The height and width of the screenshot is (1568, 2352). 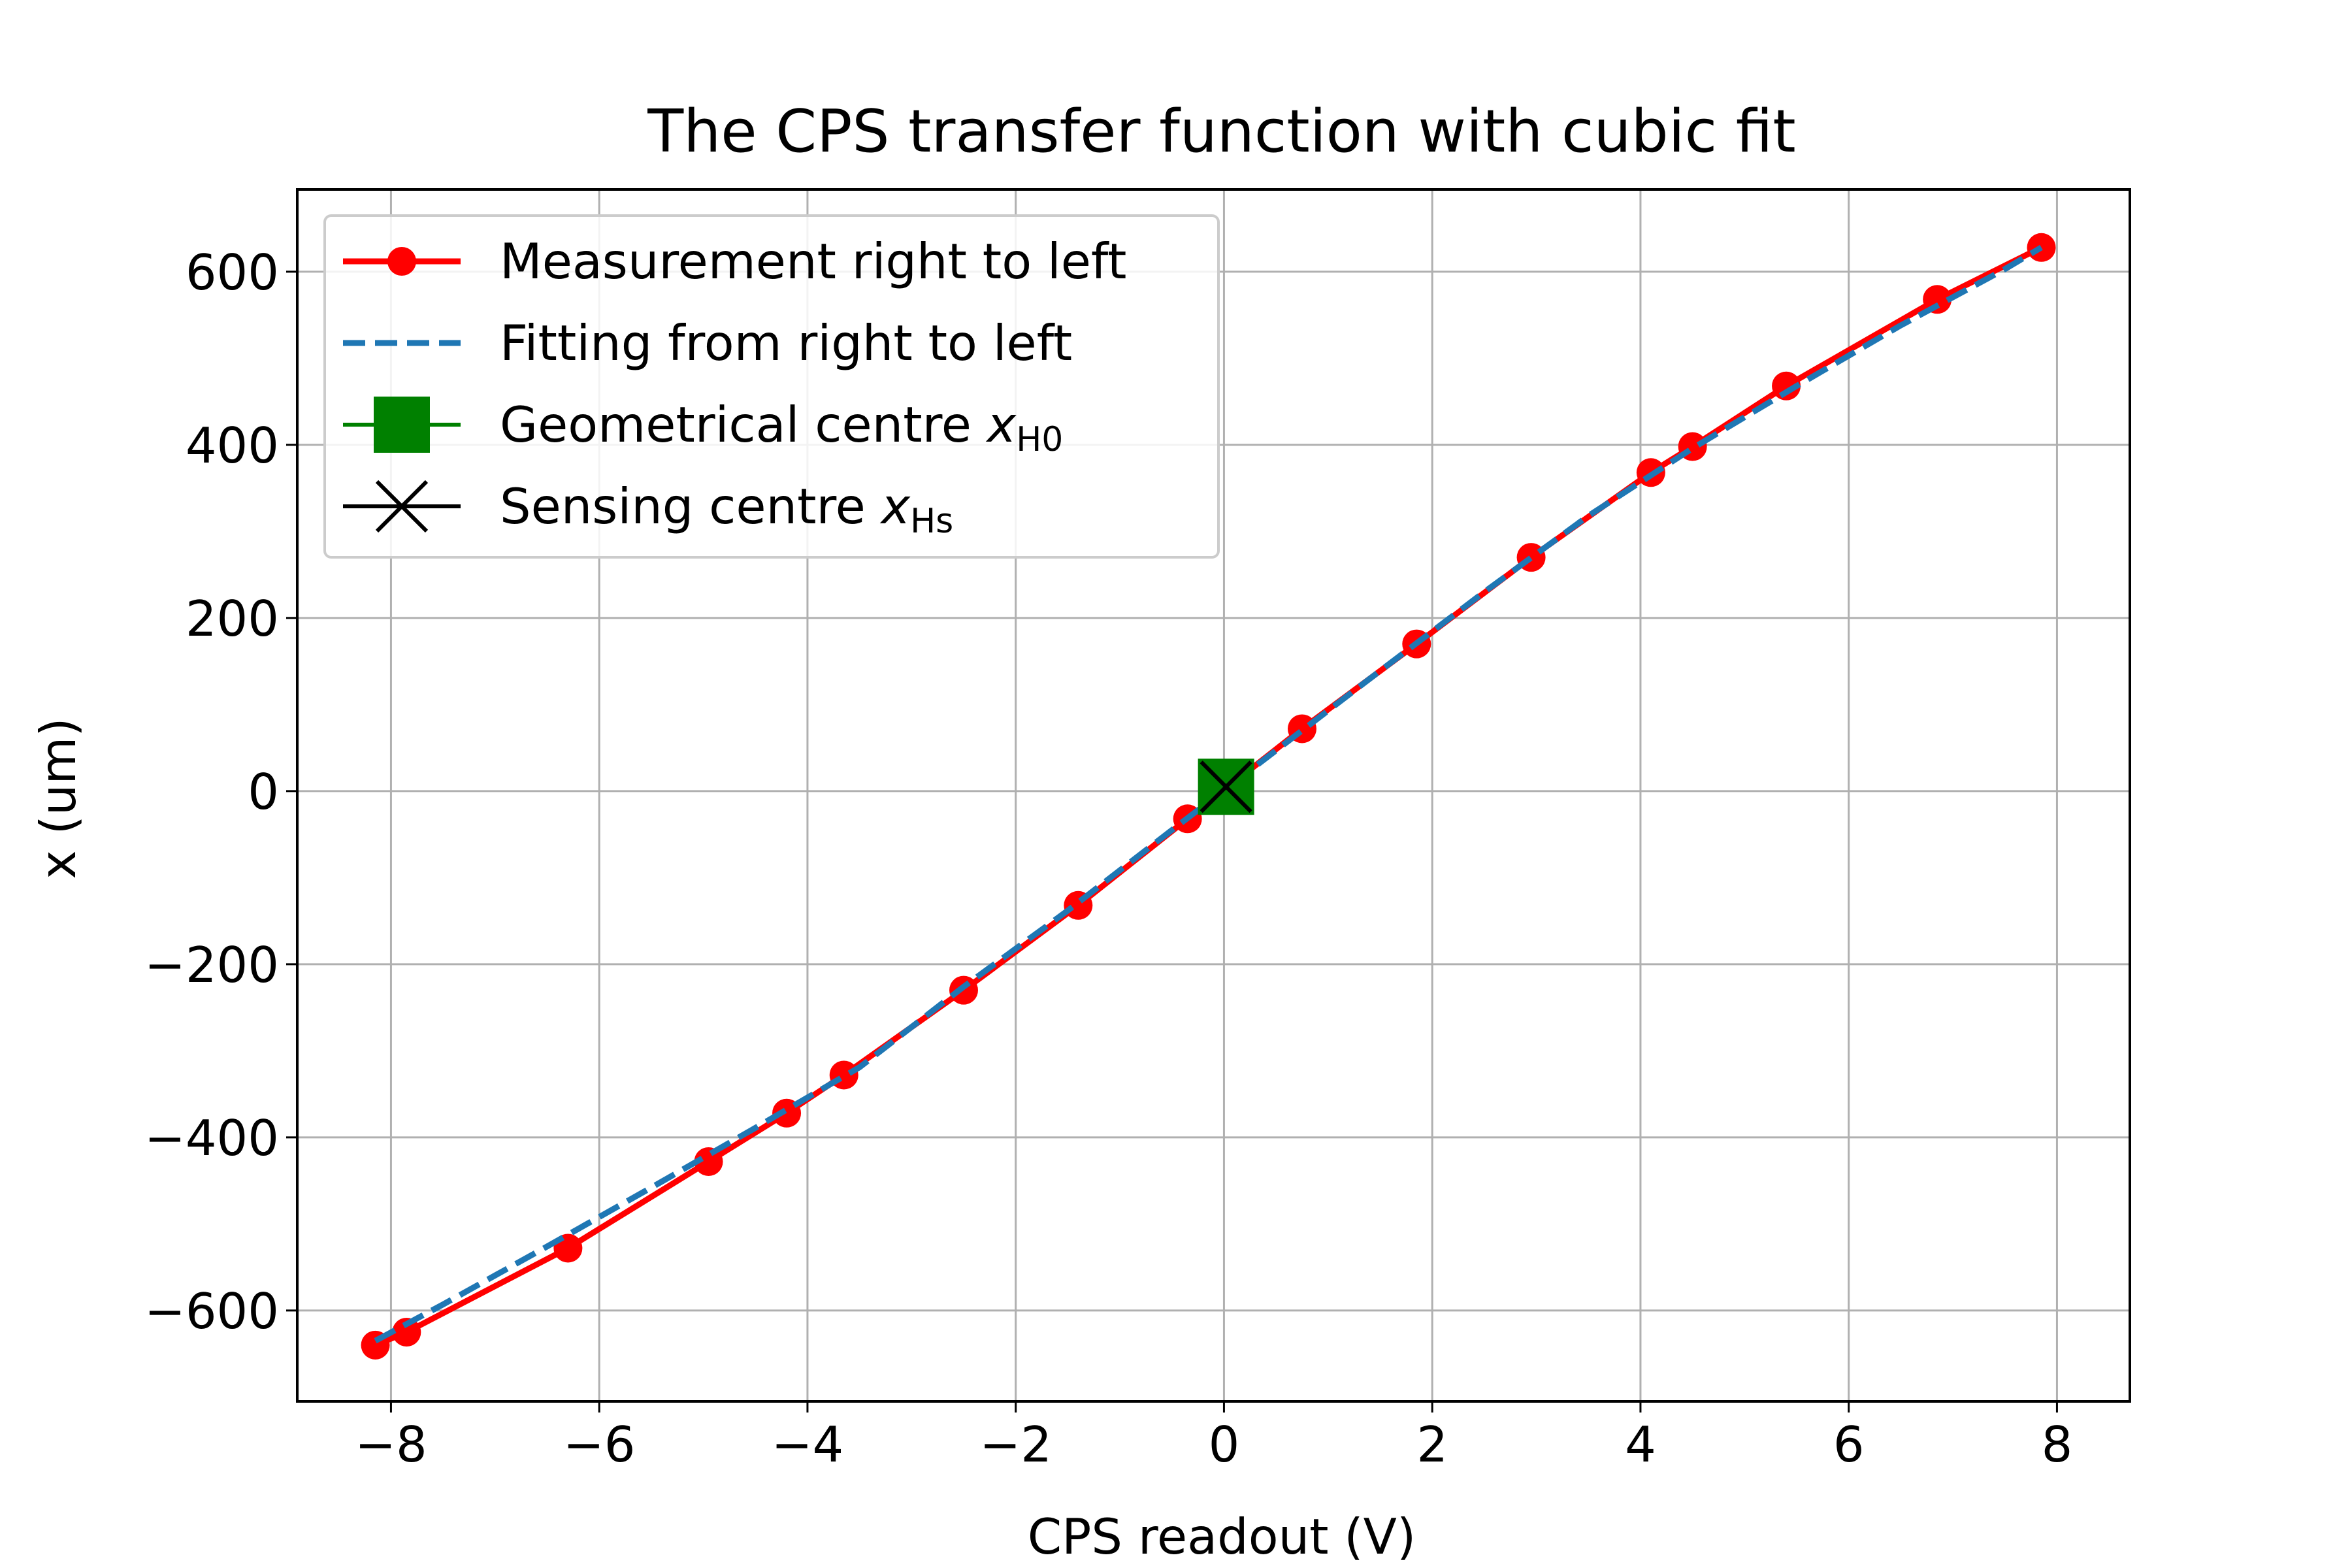 I want to click on legend-box, so click(x=771, y=386).